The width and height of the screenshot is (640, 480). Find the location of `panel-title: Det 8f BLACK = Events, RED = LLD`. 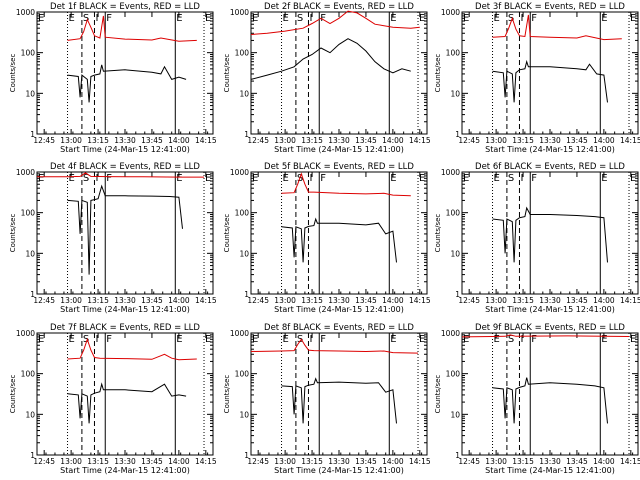

panel-title: Det 8f BLACK = Events, RED = LLD is located at coordinates (339, 328).